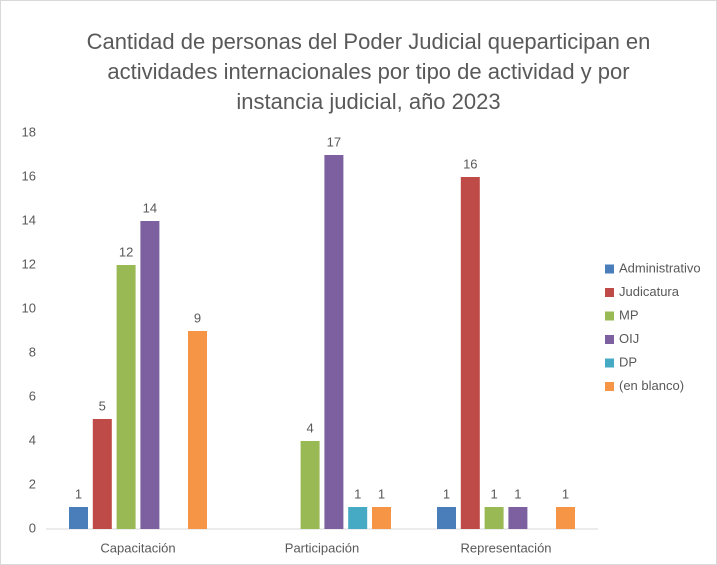  I want to click on y-tick-label: 6, so click(32, 395).